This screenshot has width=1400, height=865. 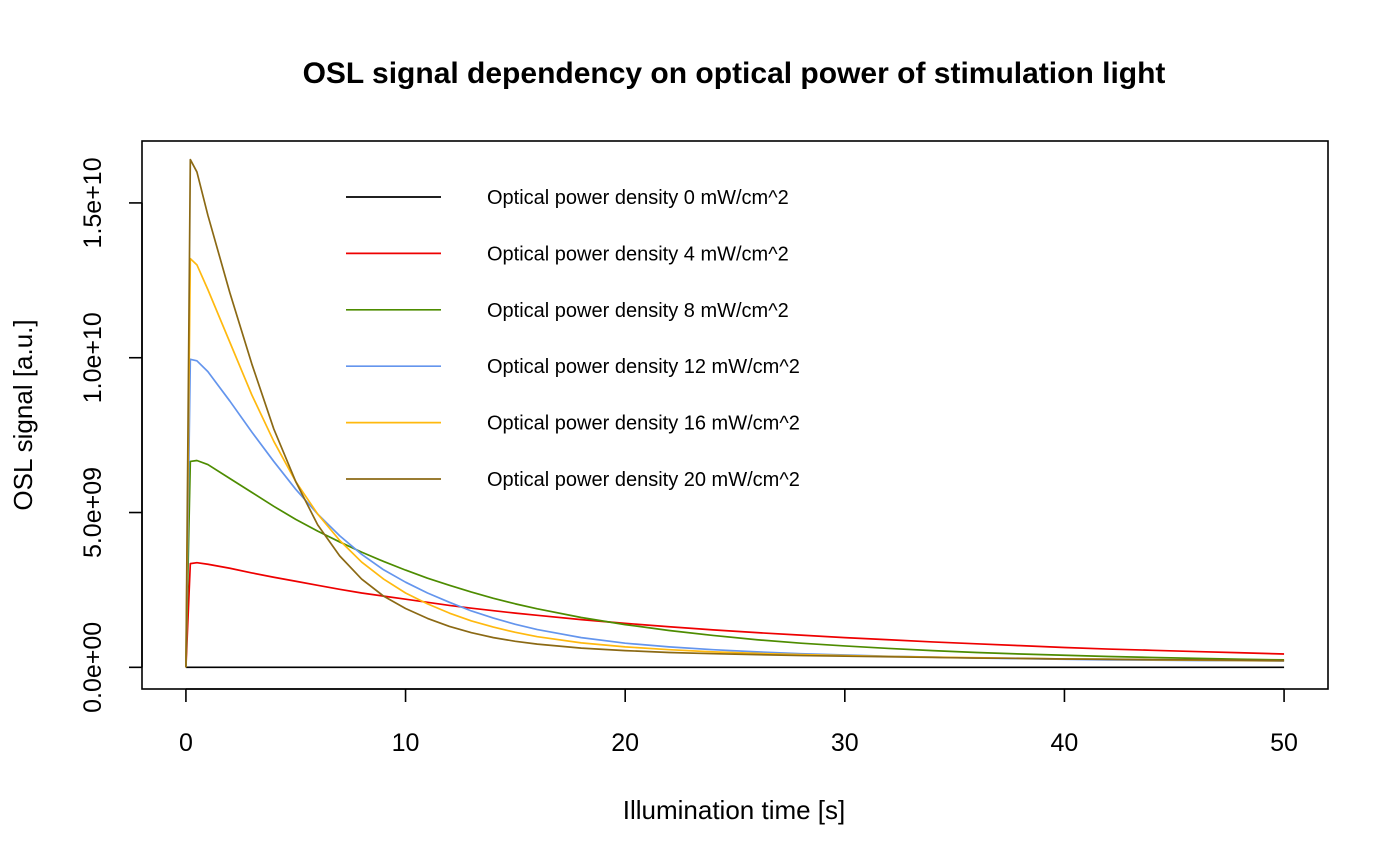 I want to click on legend-label-2: Optical power density 8 mW/cm^2, so click(x=638, y=311).